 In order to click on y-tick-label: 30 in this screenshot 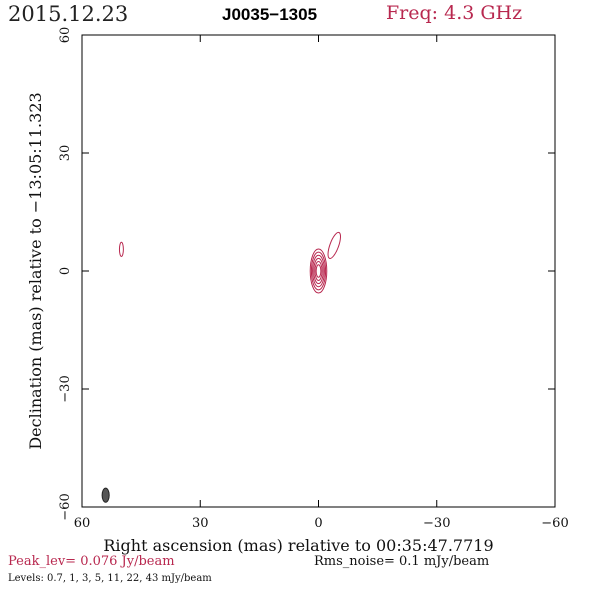, I will do `click(65, 153)`.